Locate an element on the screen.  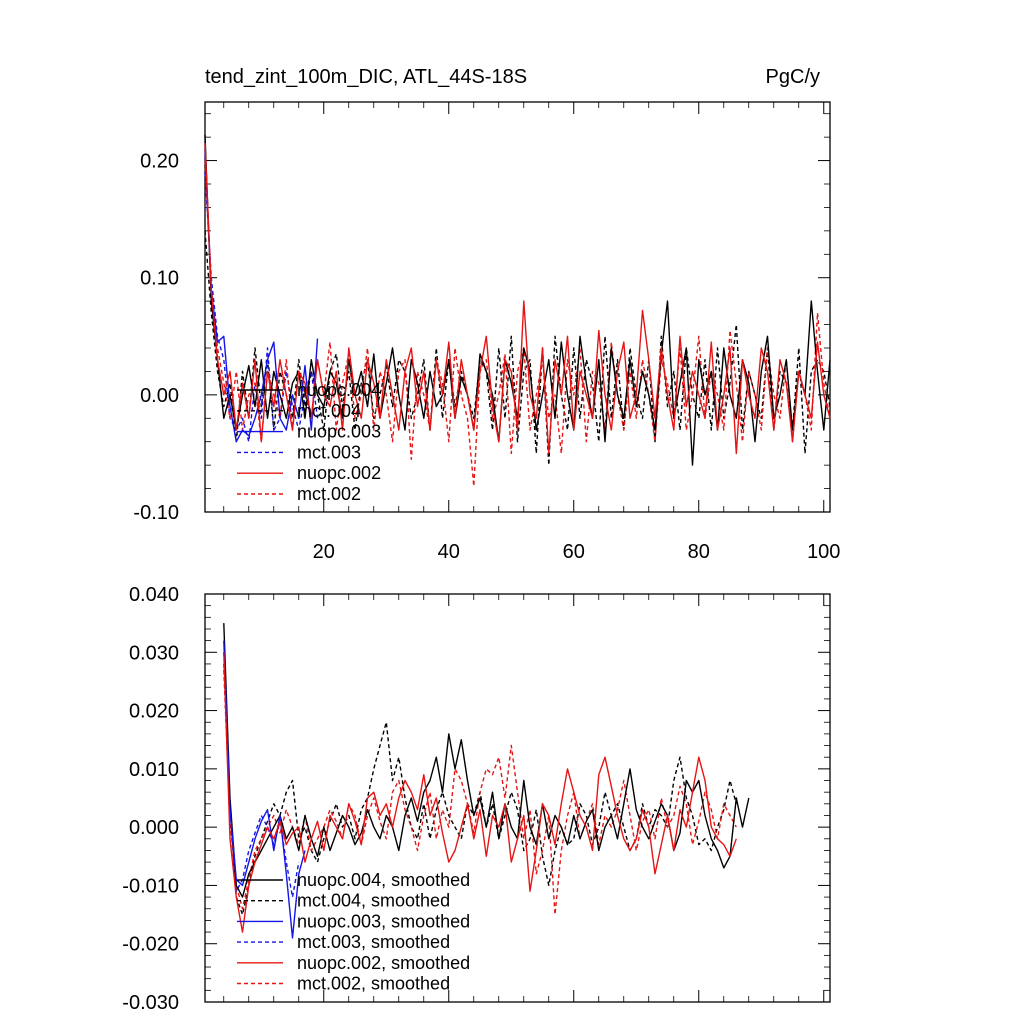
top-chart-title: tend_zint_100m_DIC, ATL_44S-18S is located at coordinates (366, 77).